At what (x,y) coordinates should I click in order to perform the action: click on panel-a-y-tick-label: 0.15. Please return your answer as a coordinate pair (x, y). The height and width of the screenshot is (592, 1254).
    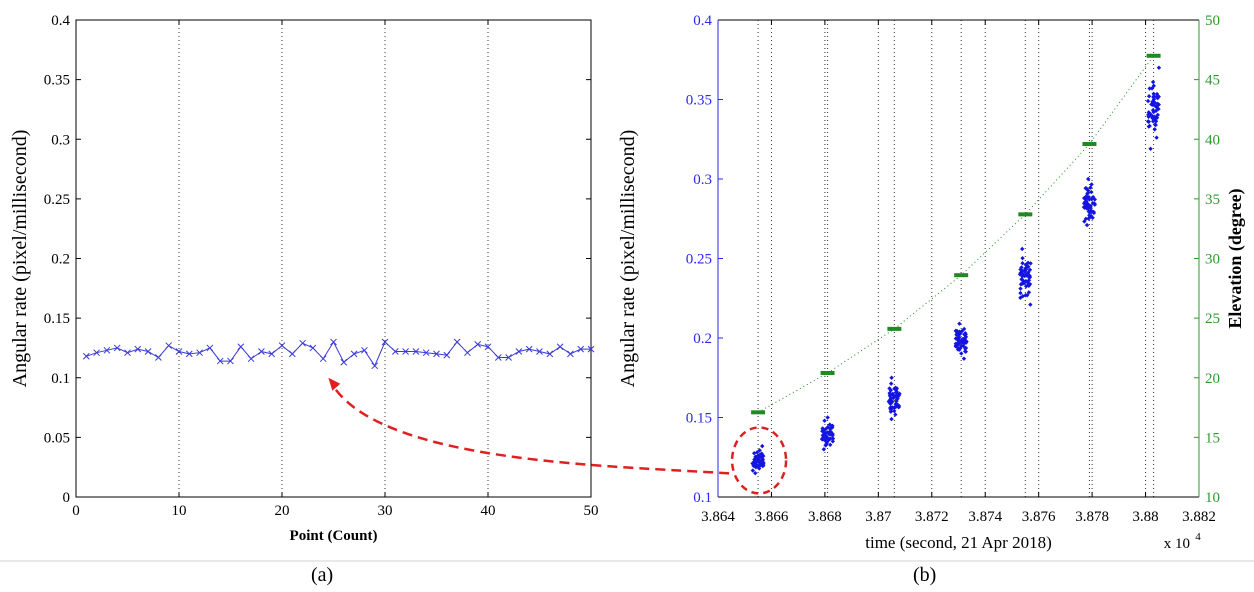
    Looking at the image, I should click on (57, 319).